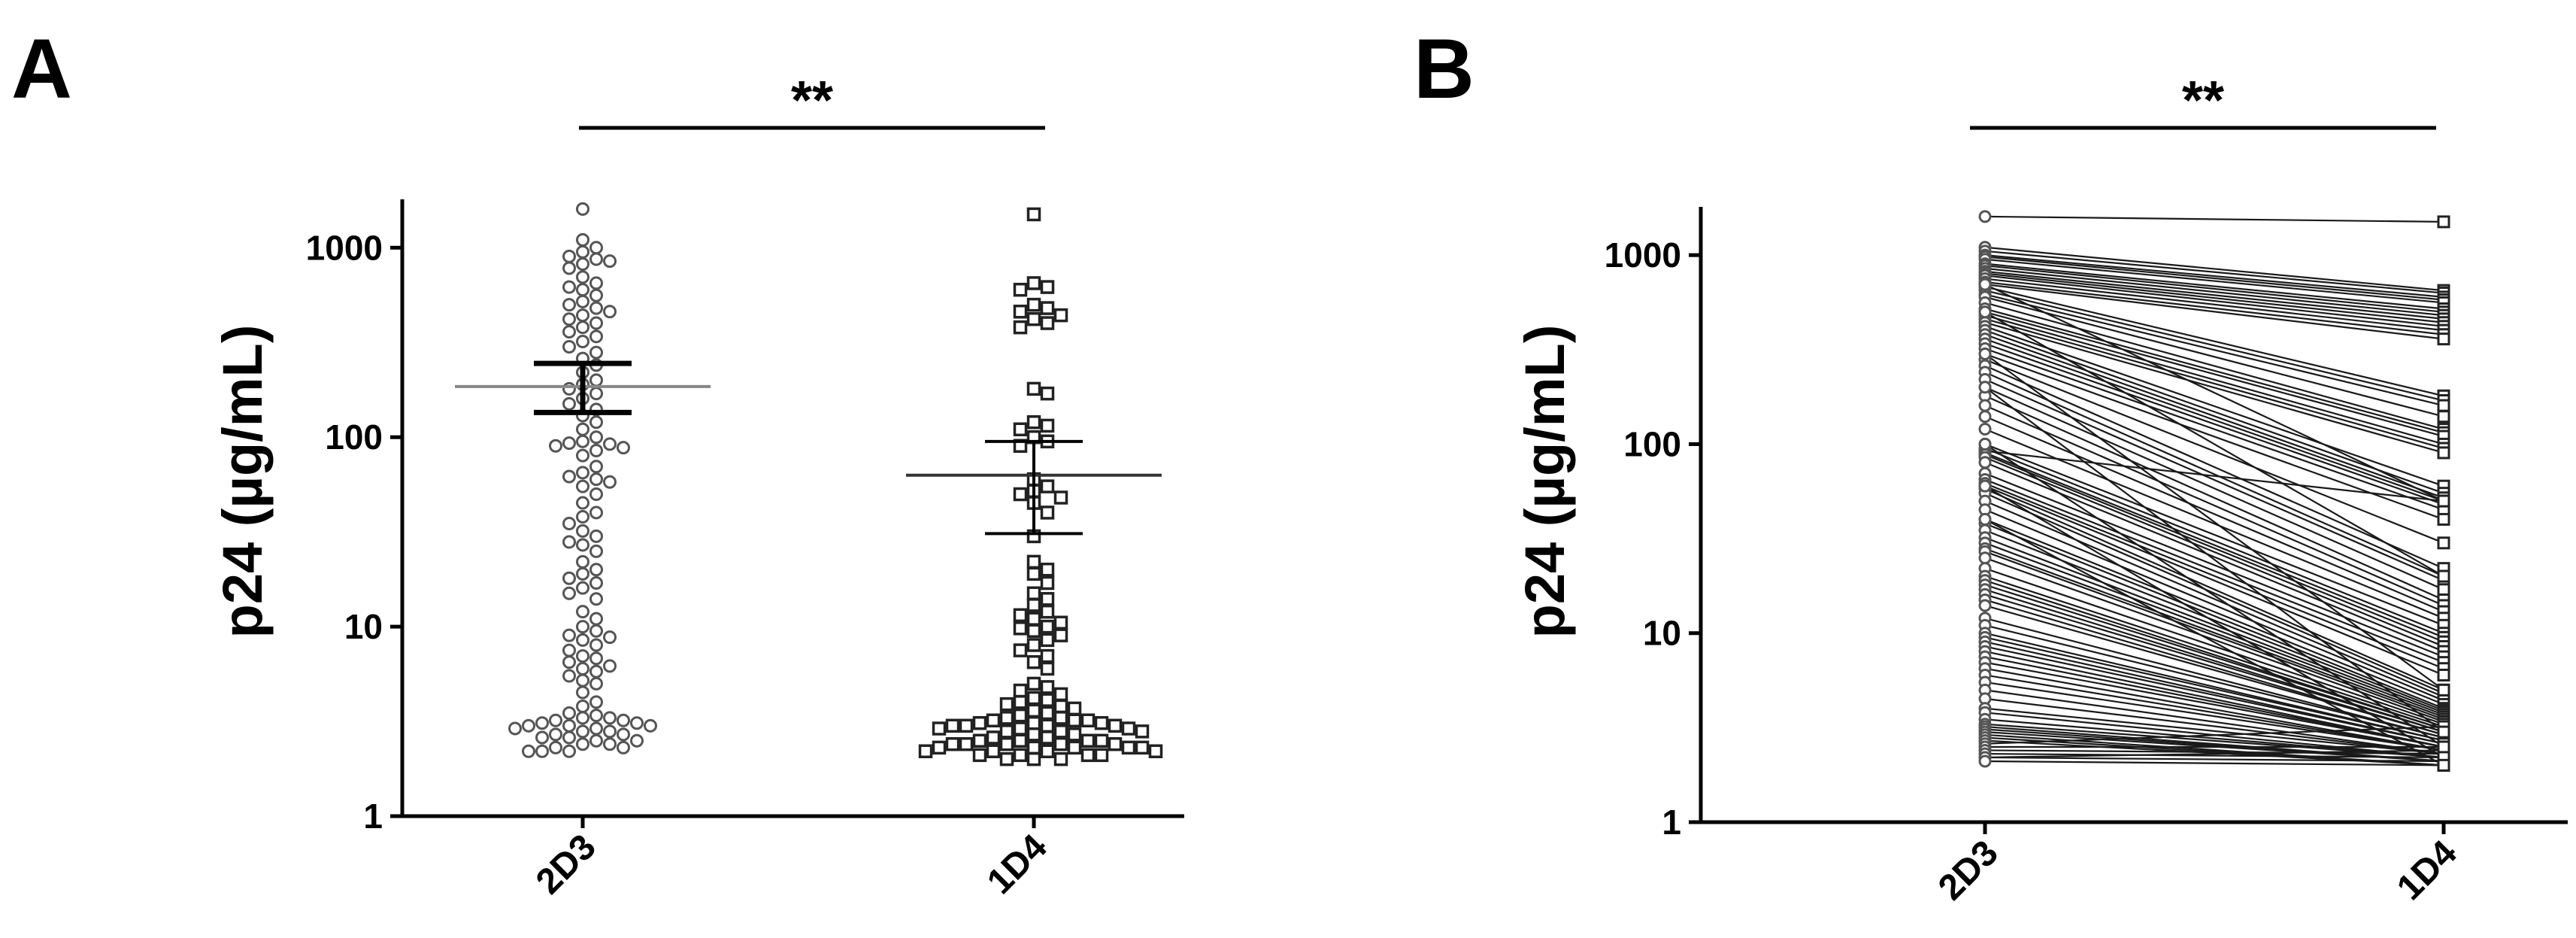  Describe the element at coordinates (1017, 864) in the screenshot. I see `panel-a-x-tick-label: 1D4` at that location.